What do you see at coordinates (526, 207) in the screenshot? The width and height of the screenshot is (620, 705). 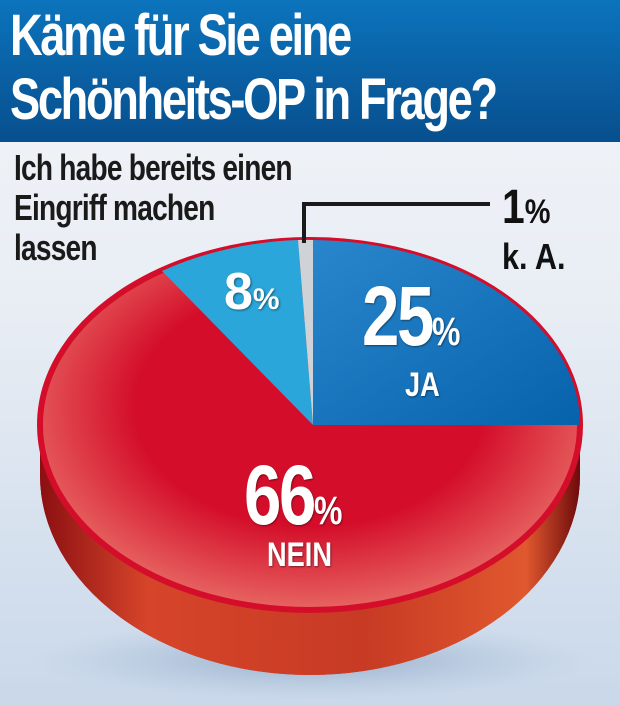 I see `label-ka-value: 1%` at bounding box center [526, 207].